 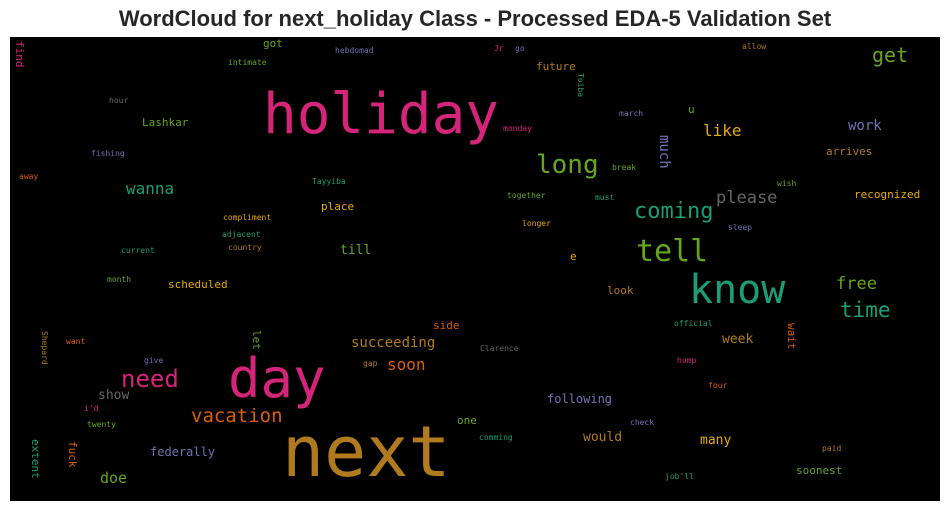 I want to click on wordcloud-word: soonest, so click(x=819, y=470).